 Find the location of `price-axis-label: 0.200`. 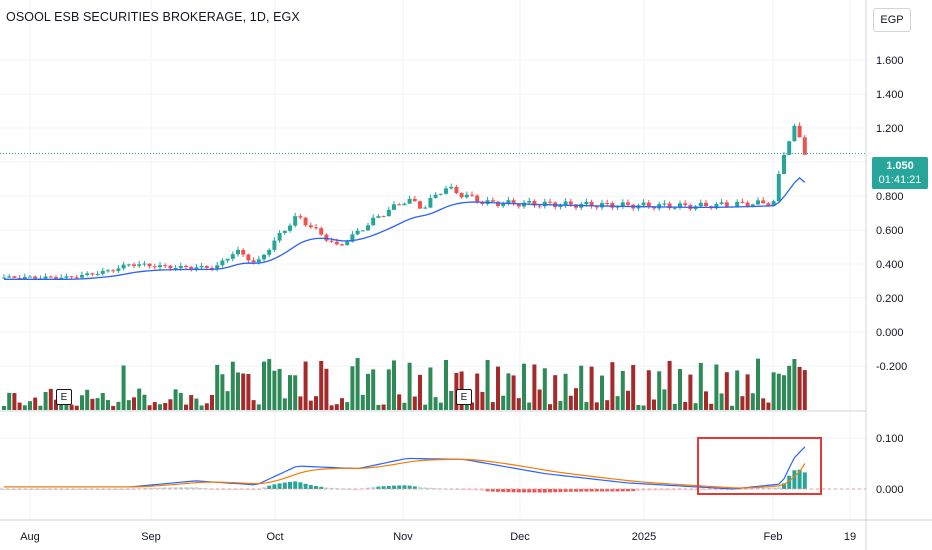

price-axis-label: 0.200 is located at coordinates (890, 299).